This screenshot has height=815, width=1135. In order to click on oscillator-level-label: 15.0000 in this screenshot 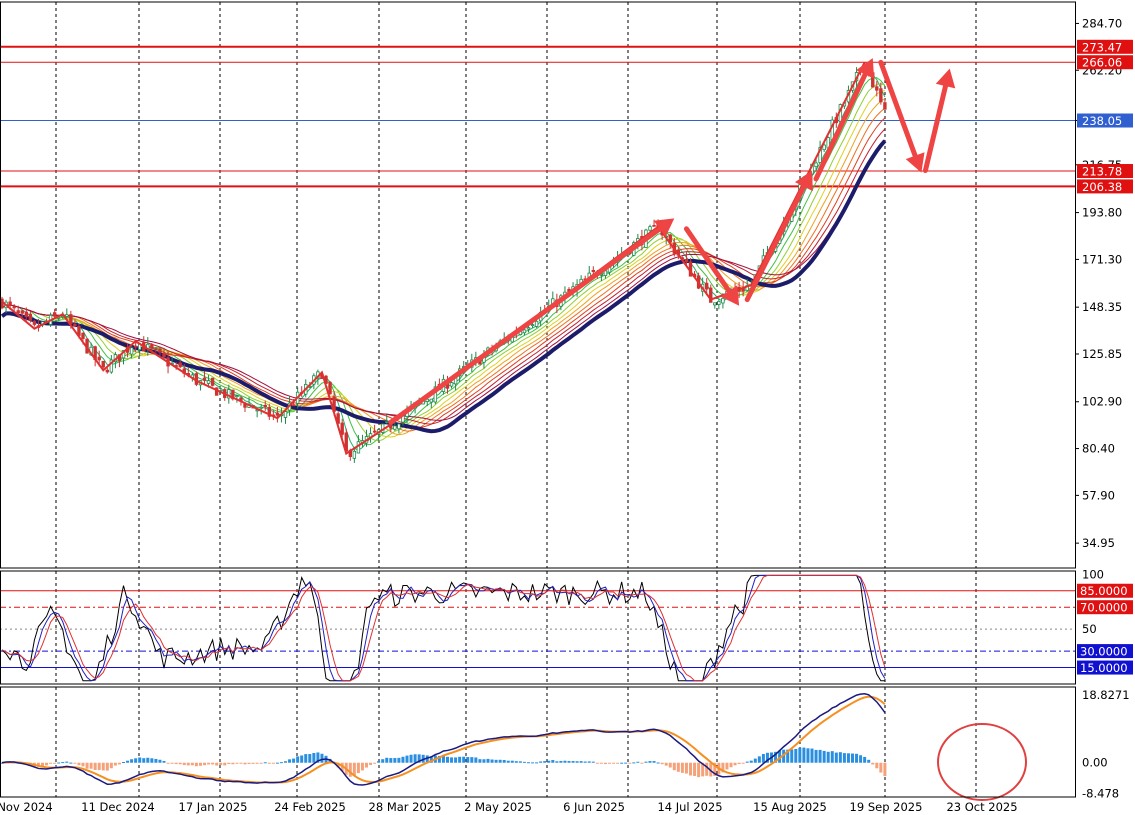, I will do `click(1104, 668)`.